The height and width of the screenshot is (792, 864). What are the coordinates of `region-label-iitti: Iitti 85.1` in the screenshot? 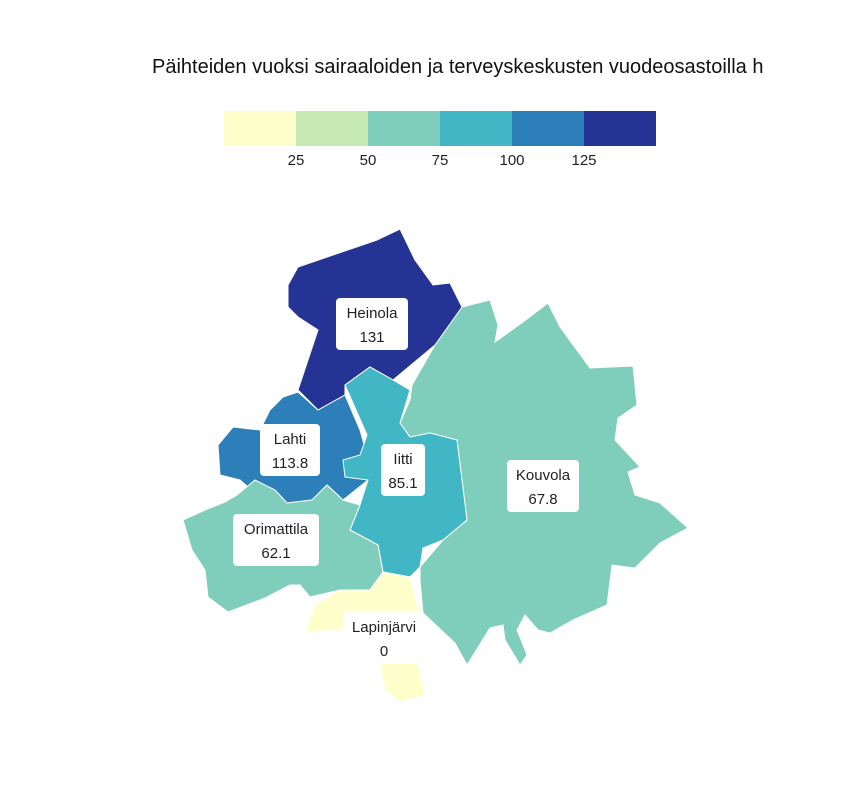 It's located at (403, 470).